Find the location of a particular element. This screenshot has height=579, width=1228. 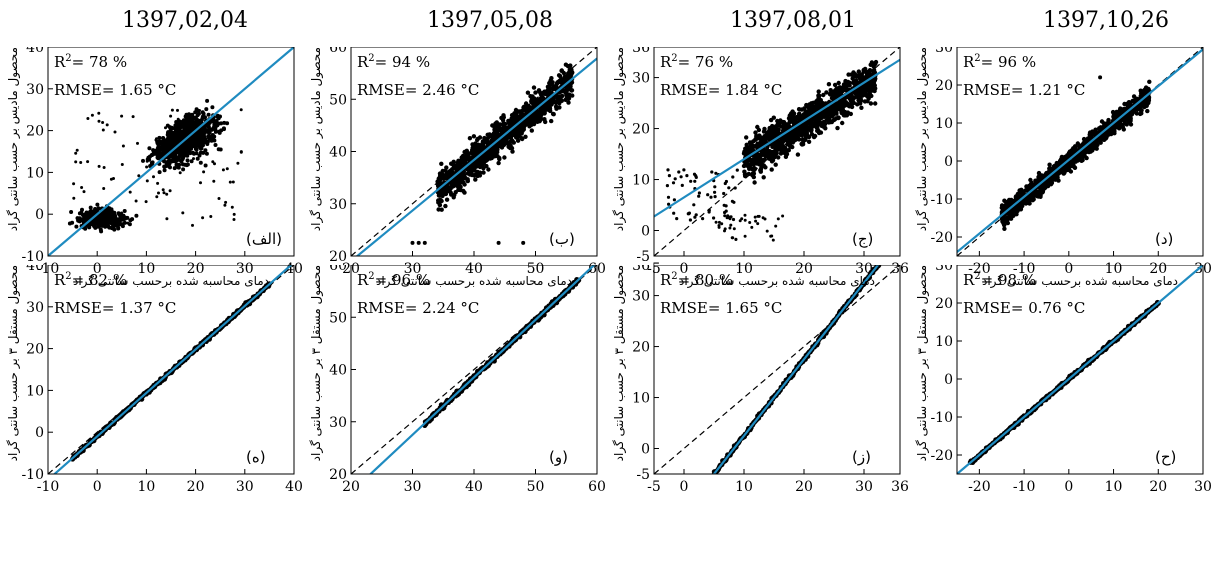

identity-line is located at coordinates (474, 151).